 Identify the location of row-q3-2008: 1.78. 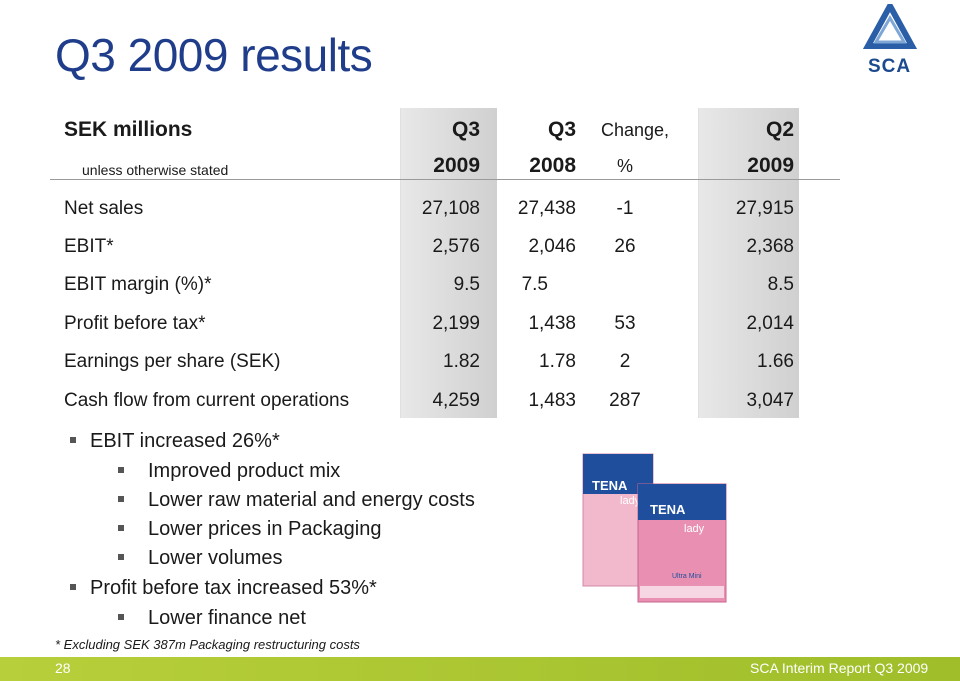
(557, 361).